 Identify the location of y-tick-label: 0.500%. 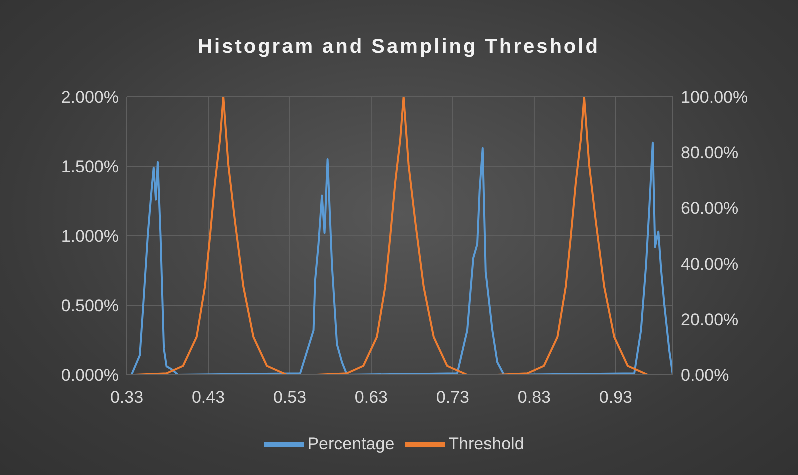
(90, 306).